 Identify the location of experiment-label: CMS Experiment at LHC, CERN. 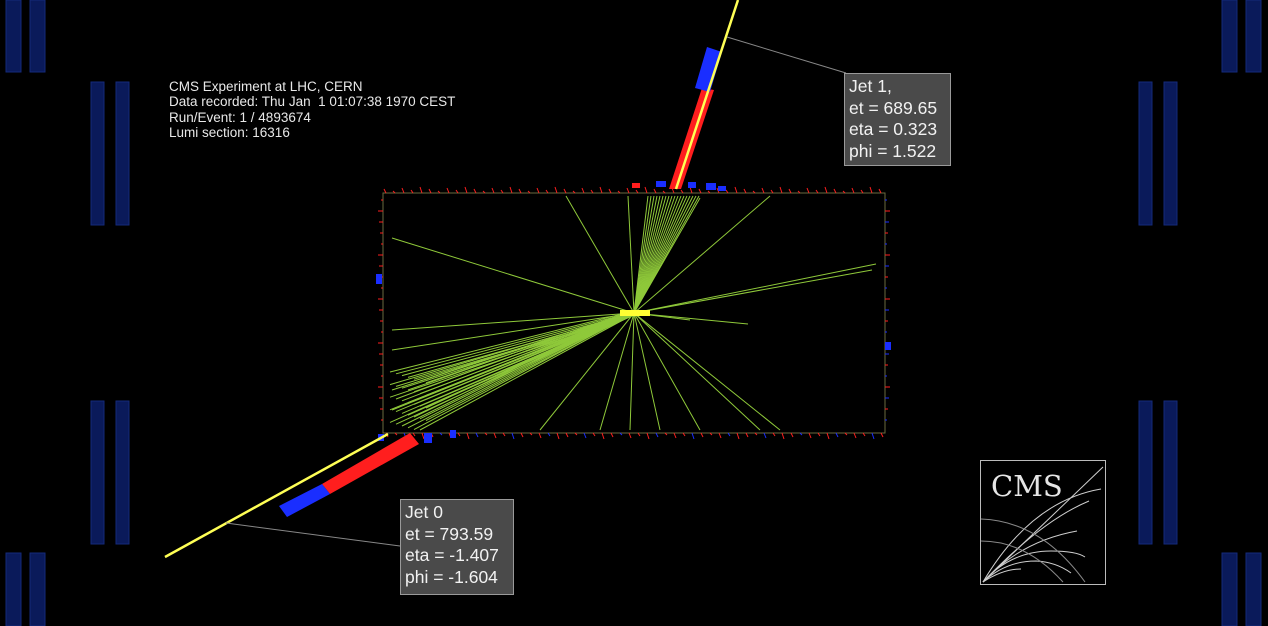
(266, 86).